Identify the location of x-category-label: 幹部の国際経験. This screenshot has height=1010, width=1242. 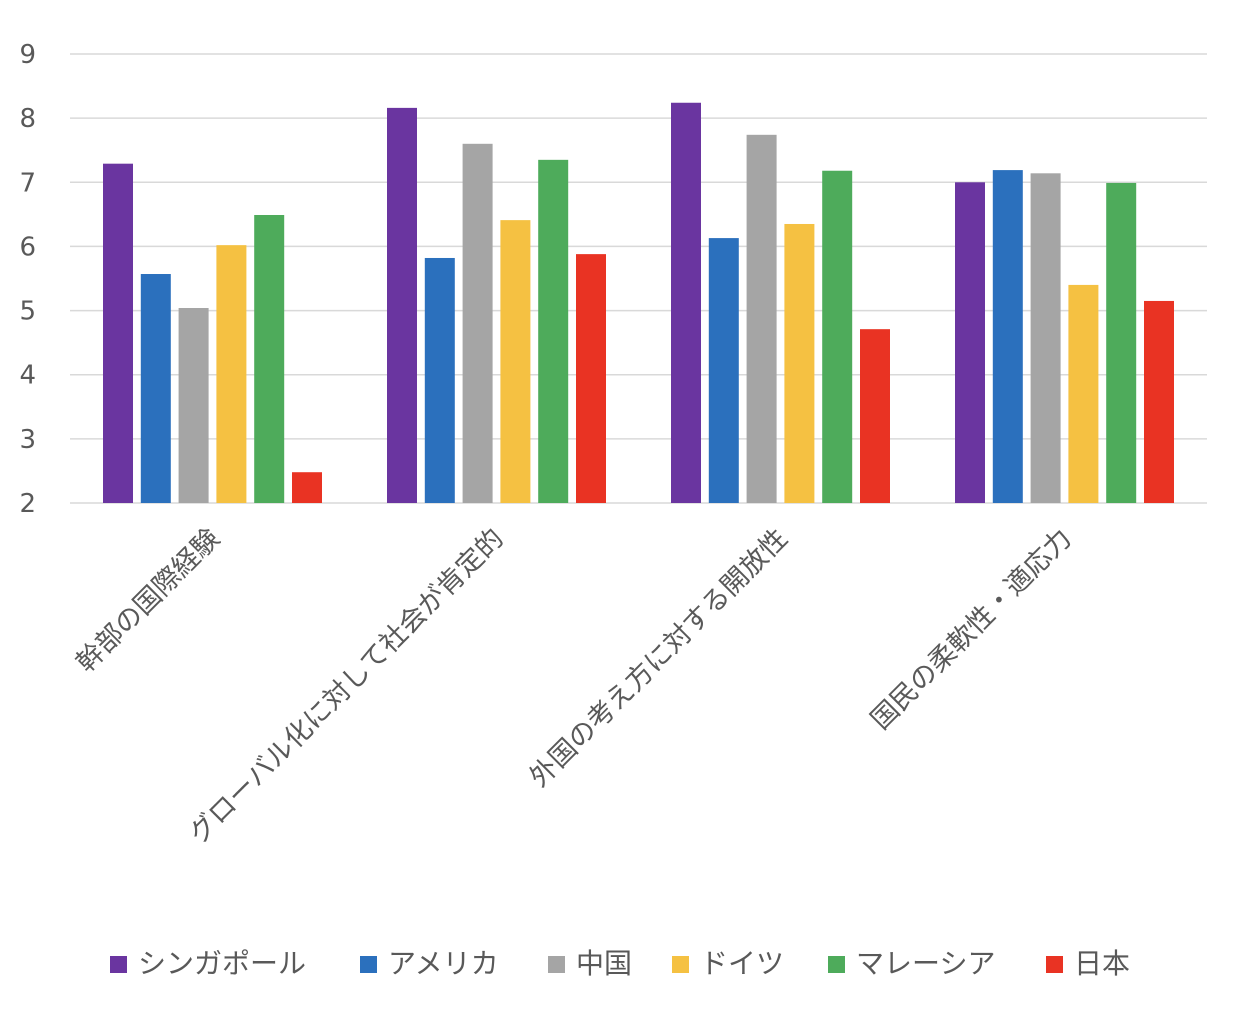
(148, 601).